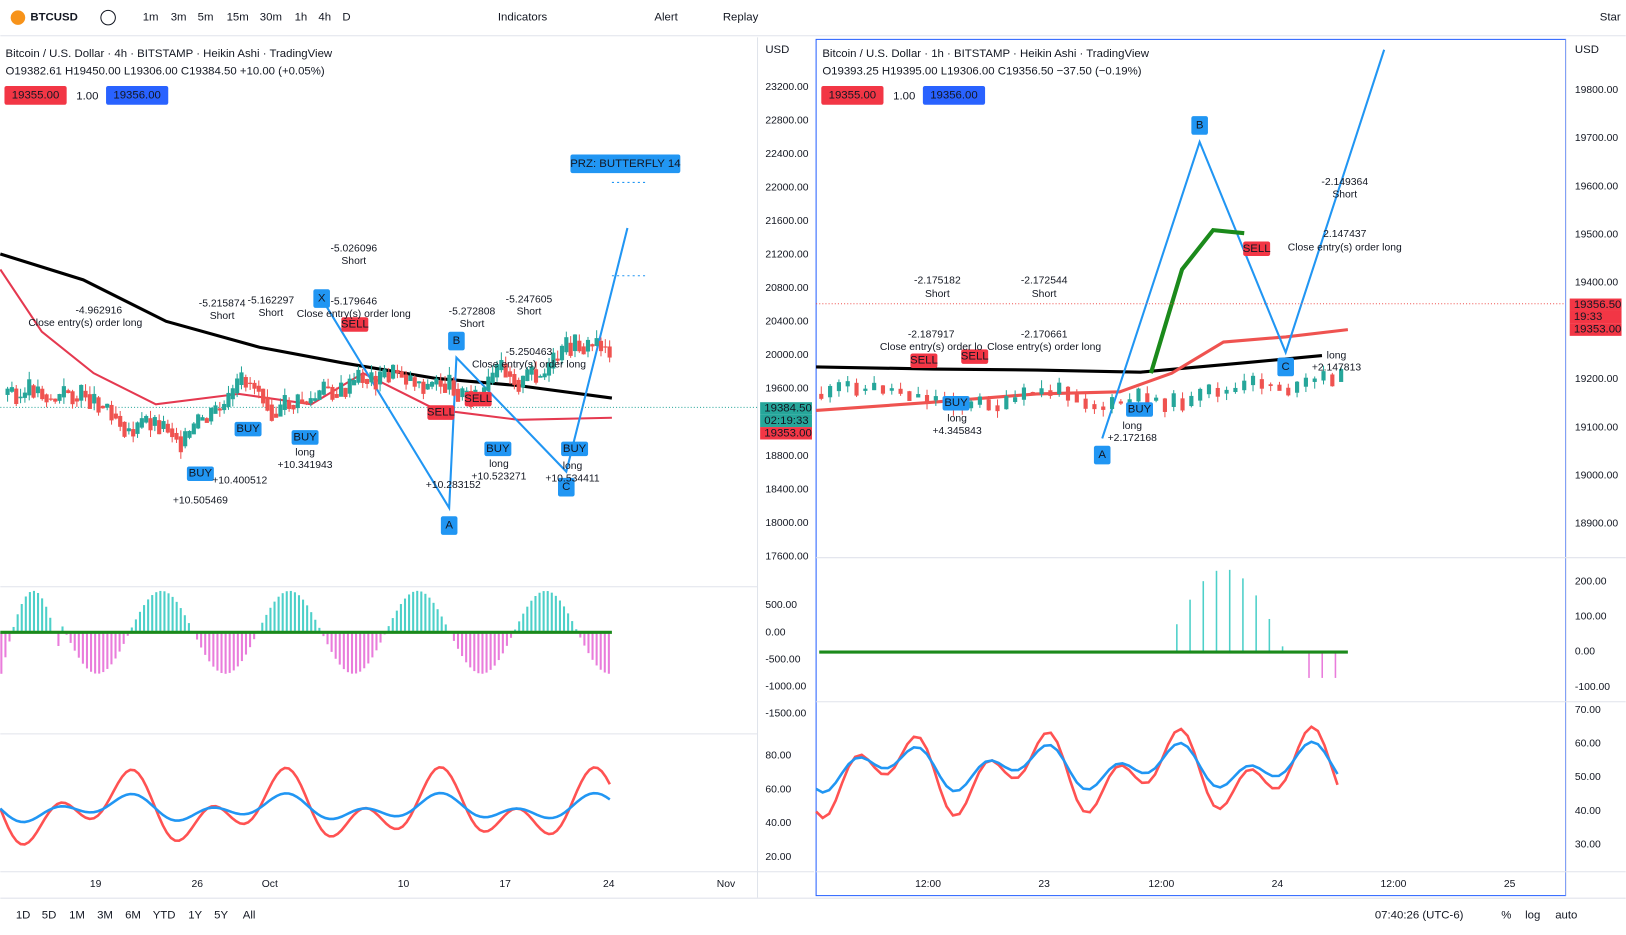  I want to click on alert-button: Alert, so click(666, 18).